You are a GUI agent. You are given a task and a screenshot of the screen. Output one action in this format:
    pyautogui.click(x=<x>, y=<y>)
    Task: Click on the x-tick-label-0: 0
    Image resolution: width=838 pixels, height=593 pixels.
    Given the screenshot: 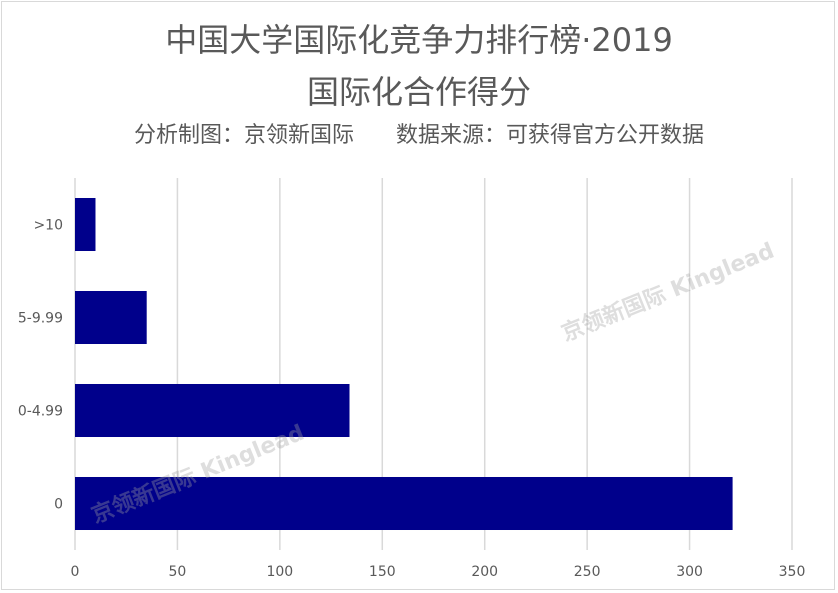 What is the action you would take?
    pyautogui.click(x=75, y=572)
    